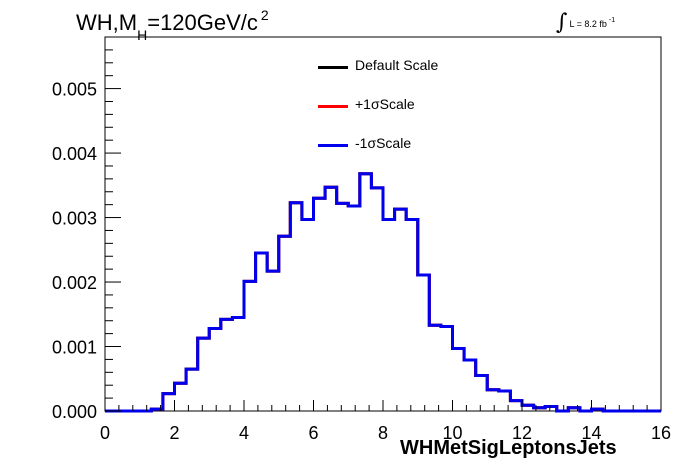  I want to click on luminosity-text: L = 8.2 fb, so click(588, 24).